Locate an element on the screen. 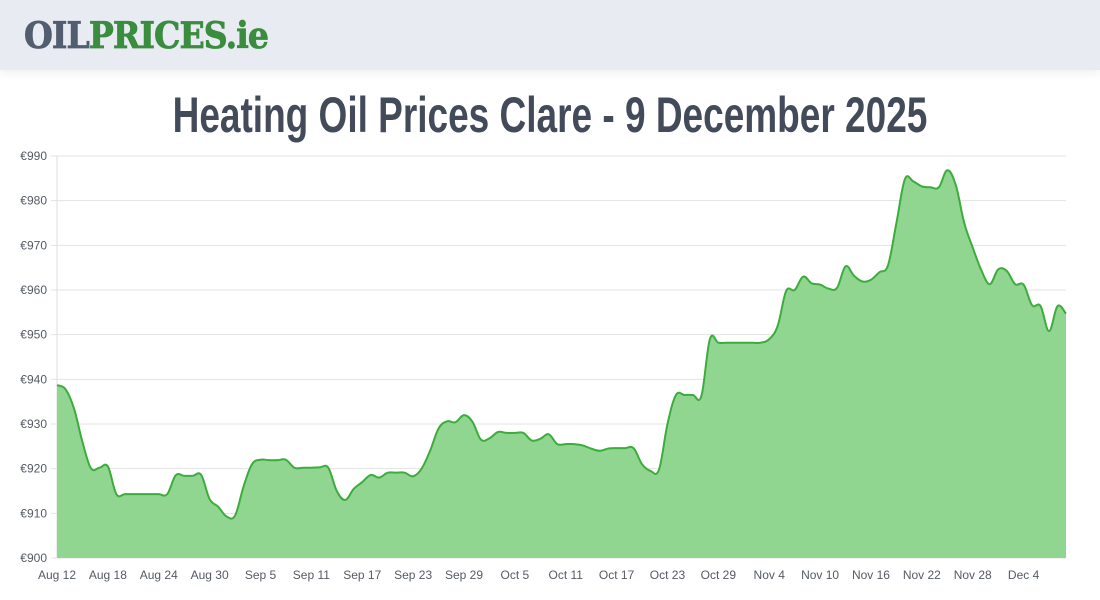 Image resolution: width=1100 pixels, height=600 pixels. y-tick-label: €900 is located at coordinates (33, 558).